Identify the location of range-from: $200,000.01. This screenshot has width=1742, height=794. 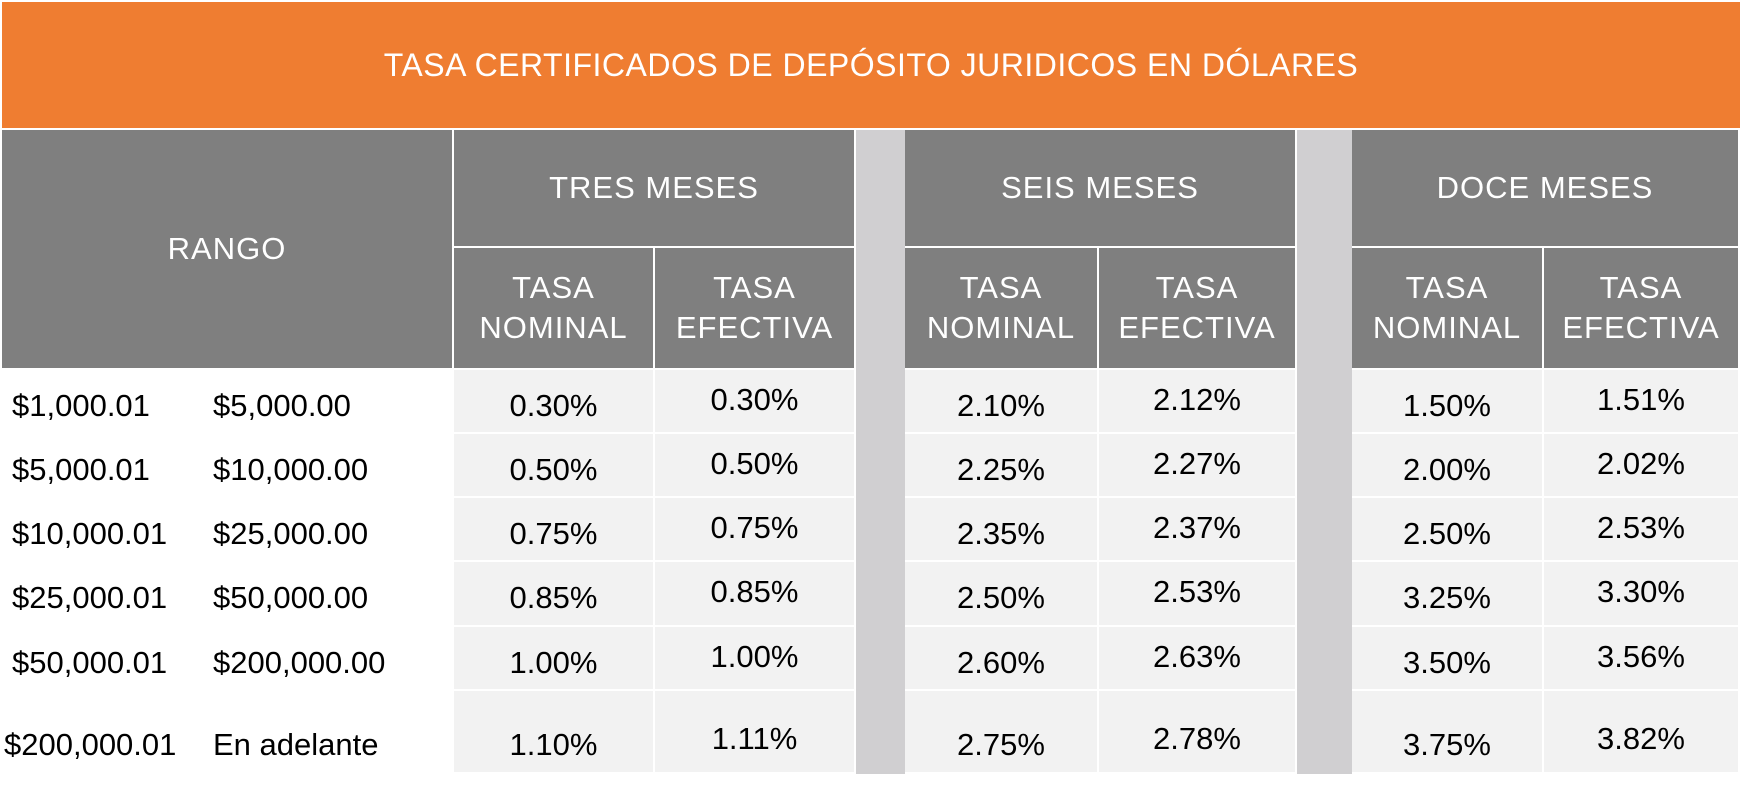
(90, 744).